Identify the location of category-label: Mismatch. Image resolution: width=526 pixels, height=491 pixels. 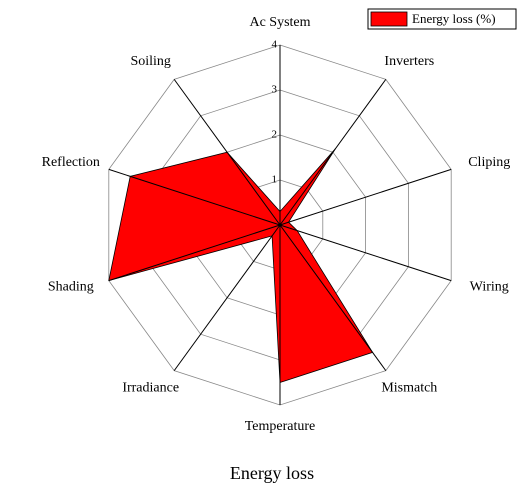
(409, 388).